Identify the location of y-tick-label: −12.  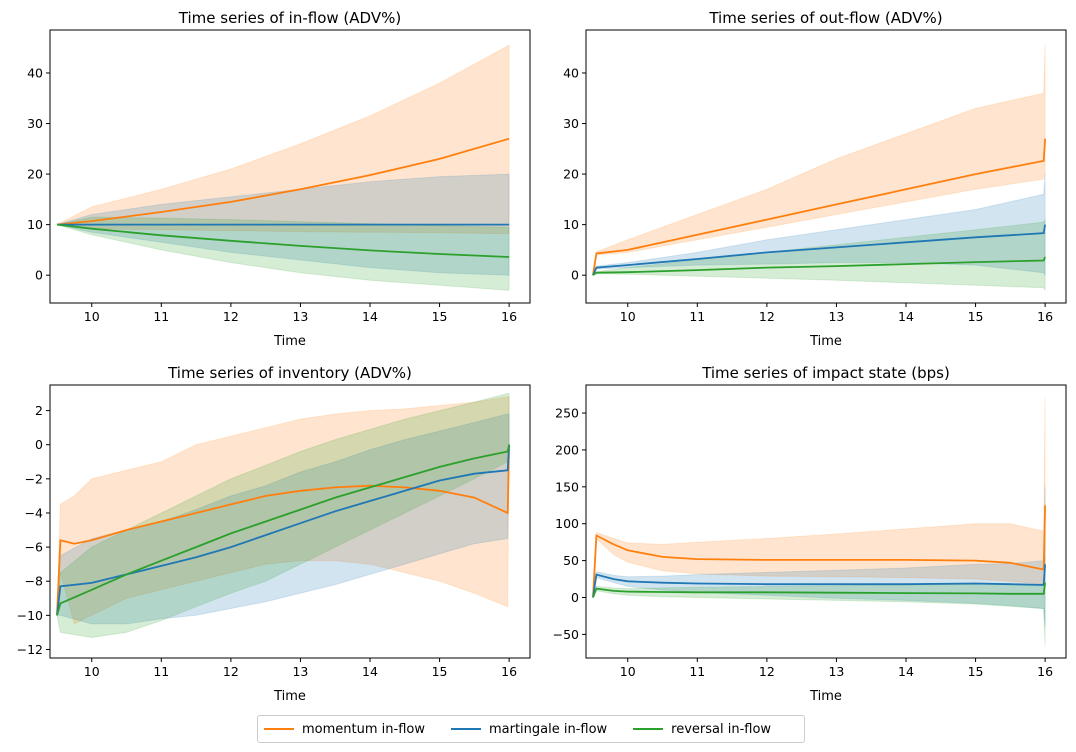
(30, 649).